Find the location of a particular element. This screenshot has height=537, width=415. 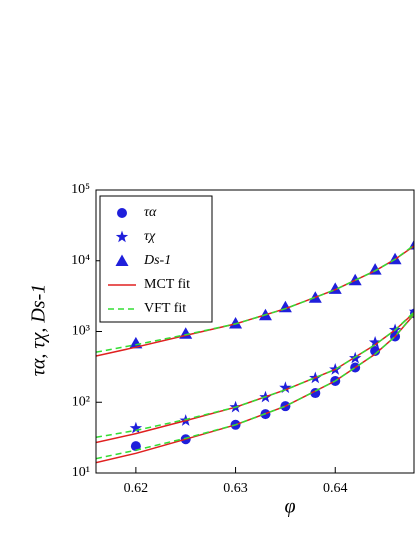

x-tick-label: 0.62 is located at coordinates (136, 488).